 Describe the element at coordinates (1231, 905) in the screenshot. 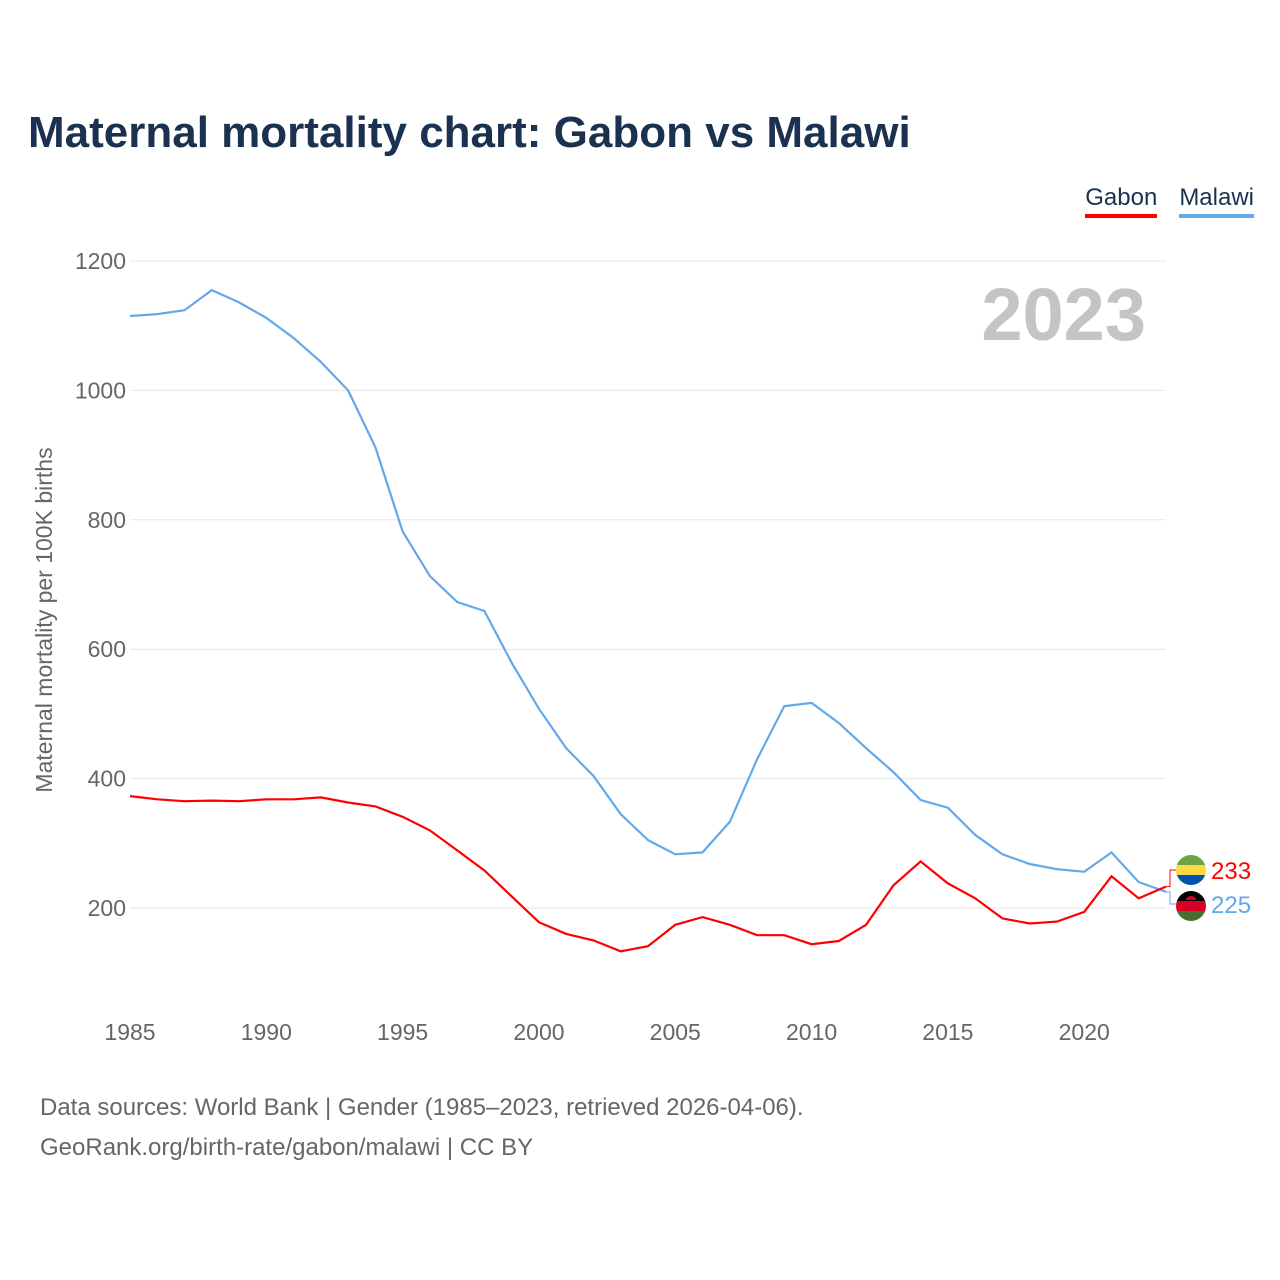

I see `end-value-label-malawi: 225` at that location.